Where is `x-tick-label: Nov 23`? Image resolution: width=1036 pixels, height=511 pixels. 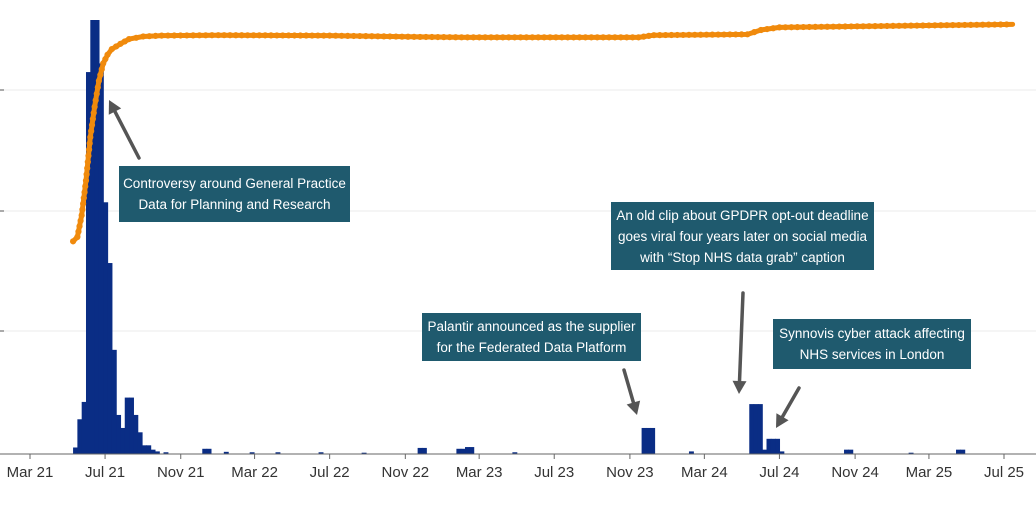 x-tick-label: Nov 23 is located at coordinates (630, 472).